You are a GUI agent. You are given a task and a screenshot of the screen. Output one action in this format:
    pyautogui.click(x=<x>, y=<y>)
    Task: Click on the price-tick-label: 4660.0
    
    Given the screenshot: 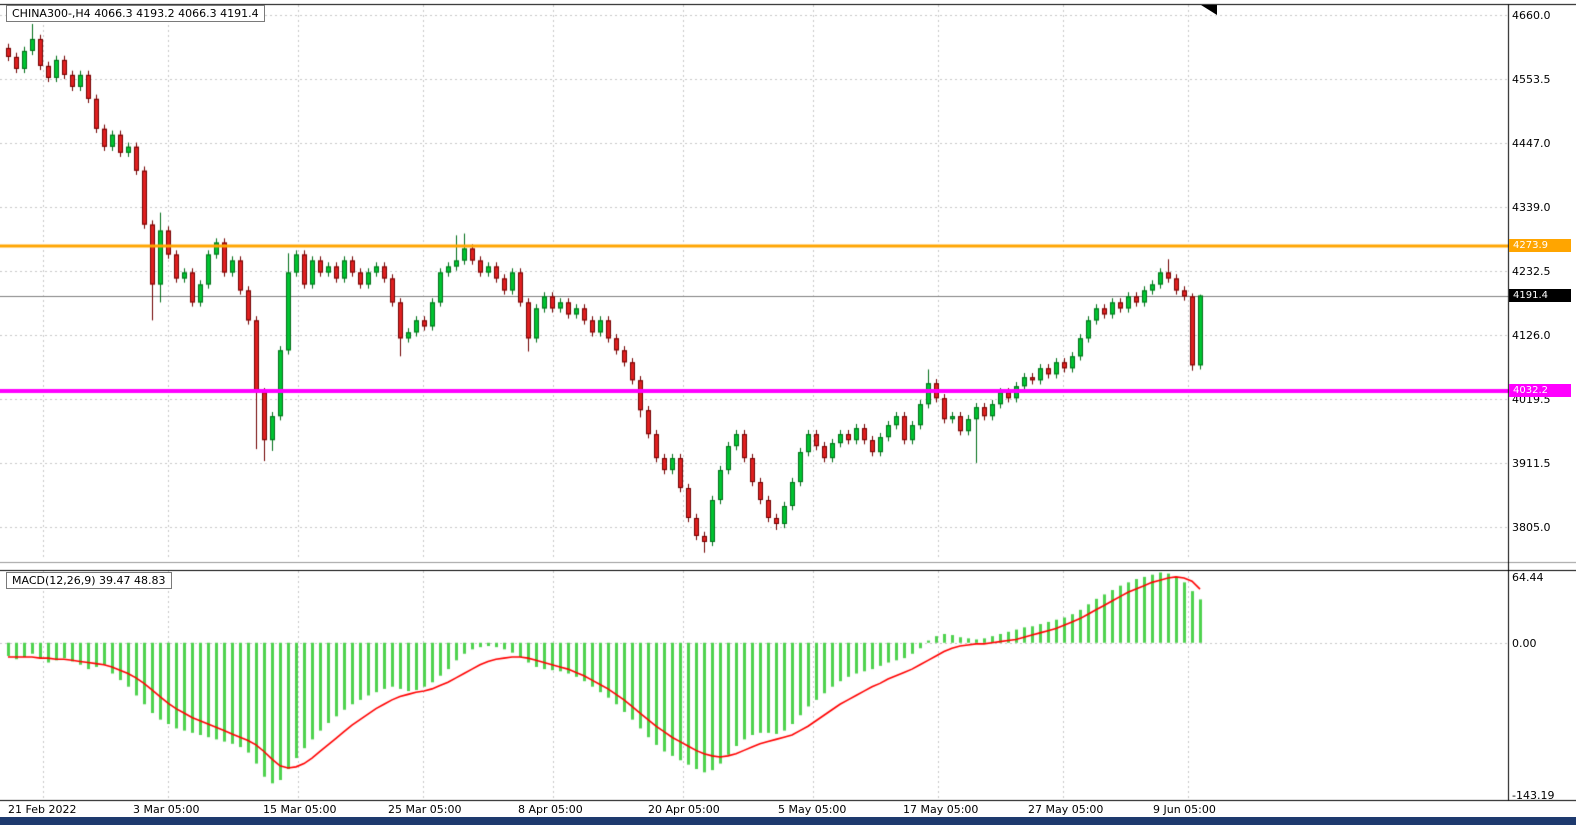 What is the action you would take?
    pyautogui.click(x=1531, y=15)
    